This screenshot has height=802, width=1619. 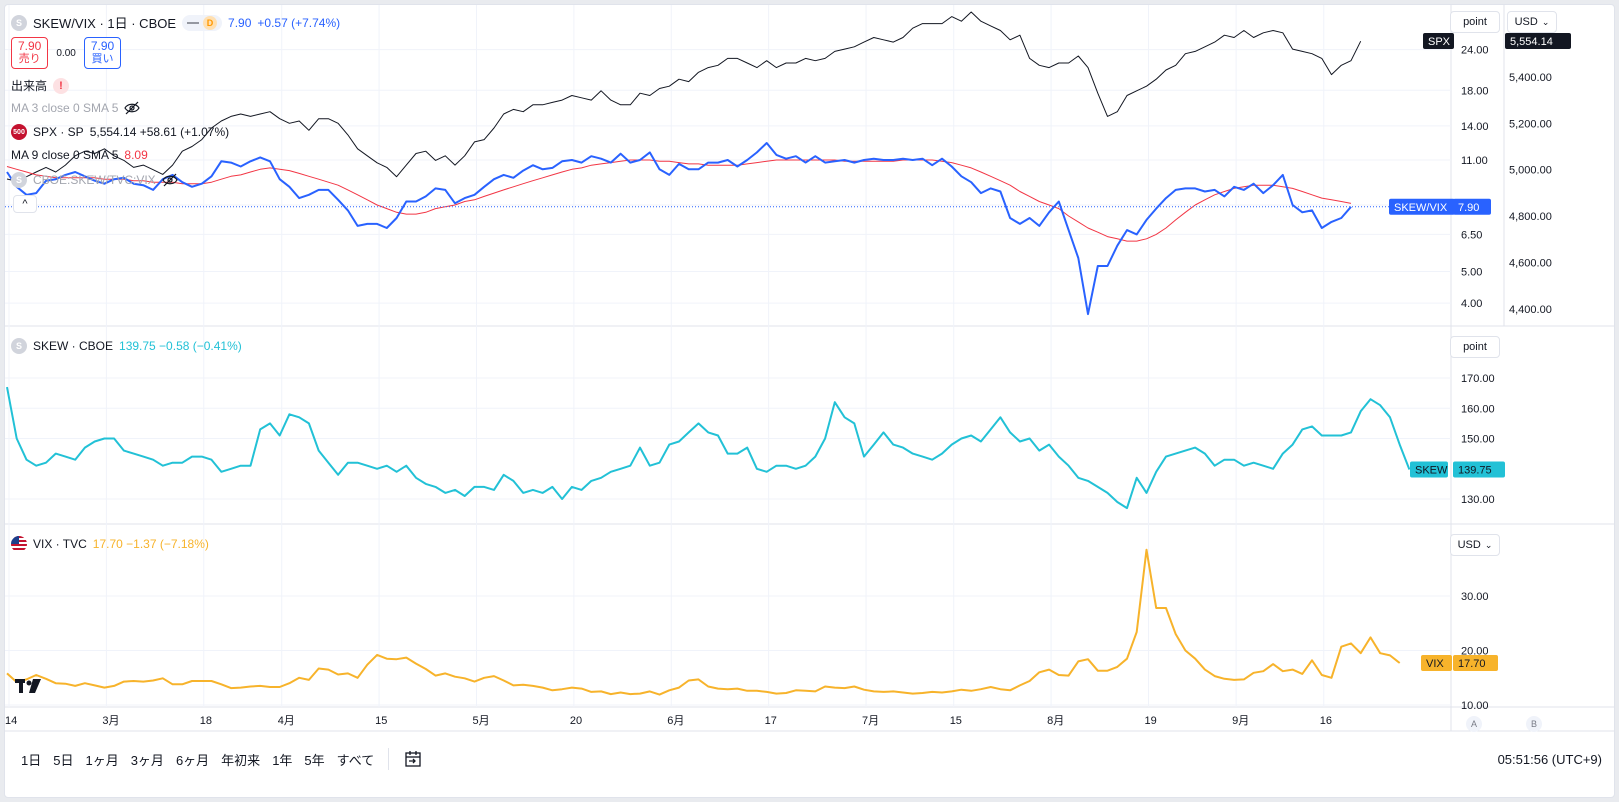 What do you see at coordinates (299, 22) in the screenshot?
I see `main-change-value: +0.57 (+7.74%)` at bounding box center [299, 22].